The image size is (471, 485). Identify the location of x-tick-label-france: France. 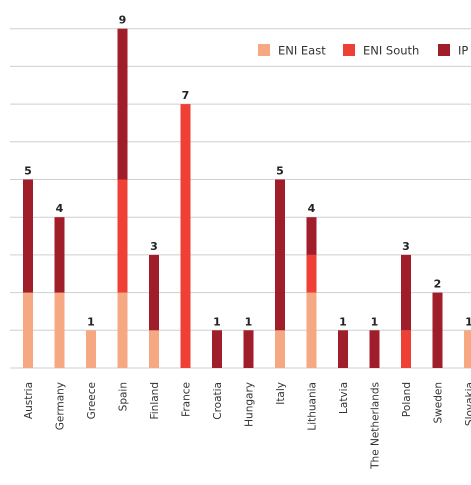
(187, 399).